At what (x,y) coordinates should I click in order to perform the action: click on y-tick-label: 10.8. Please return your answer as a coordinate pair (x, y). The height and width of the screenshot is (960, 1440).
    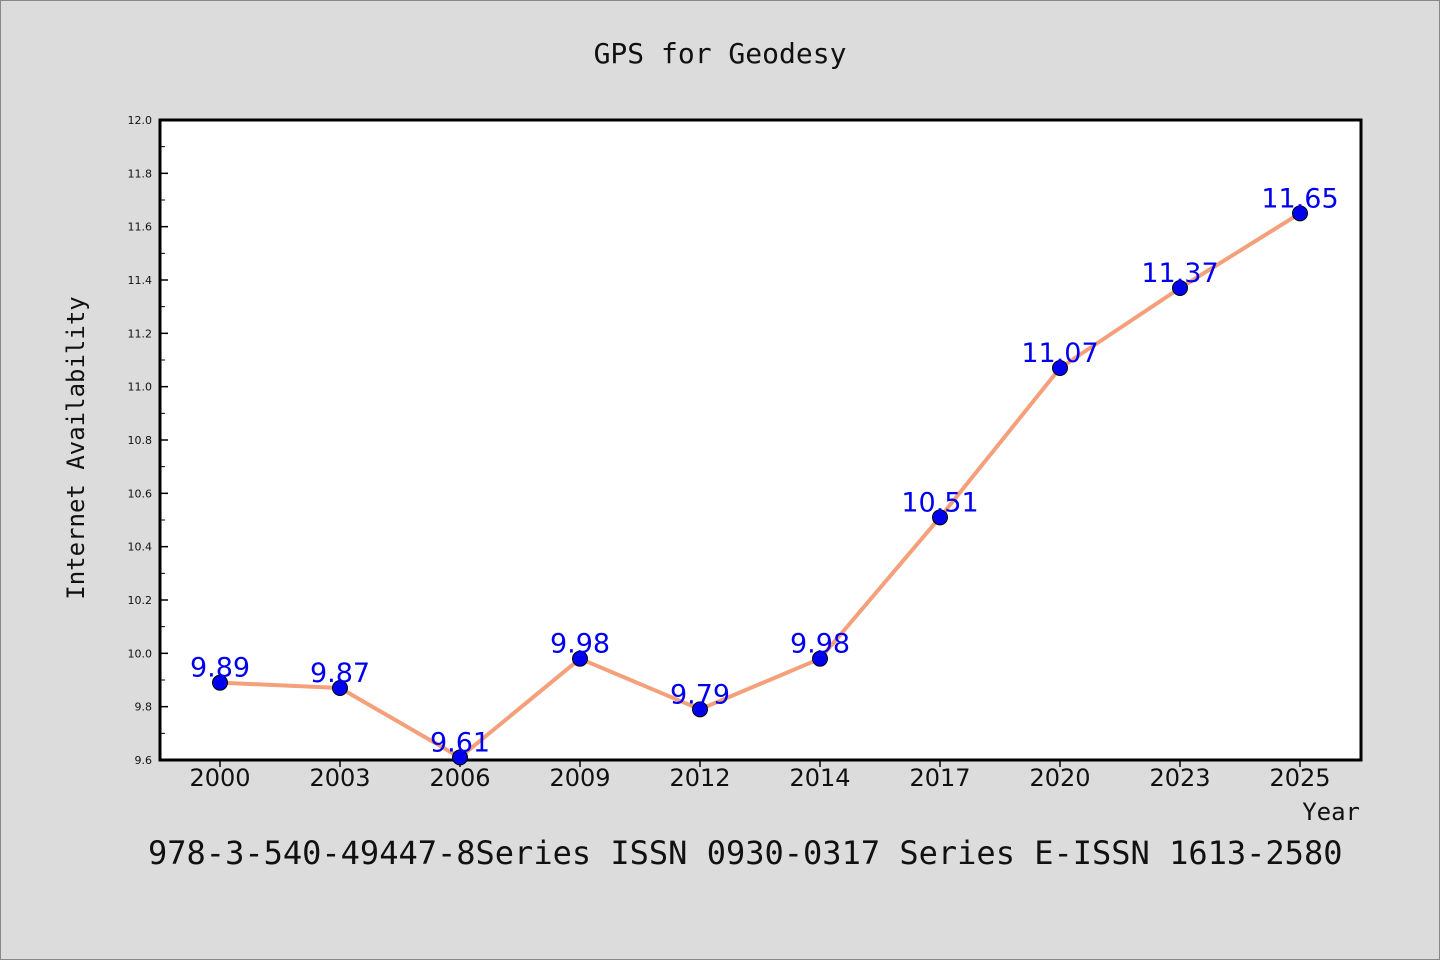
    Looking at the image, I should click on (140, 440).